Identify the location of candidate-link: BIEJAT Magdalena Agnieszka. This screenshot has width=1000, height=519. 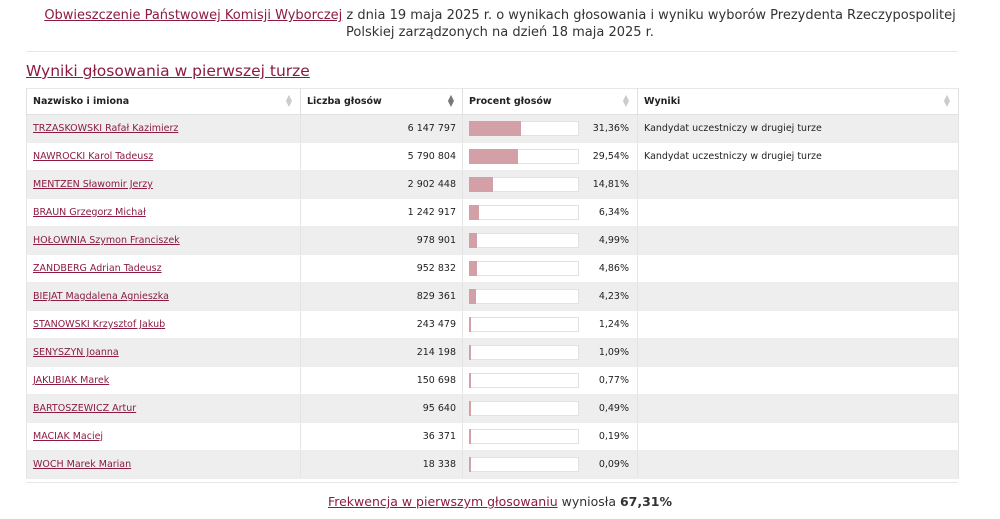
(101, 296).